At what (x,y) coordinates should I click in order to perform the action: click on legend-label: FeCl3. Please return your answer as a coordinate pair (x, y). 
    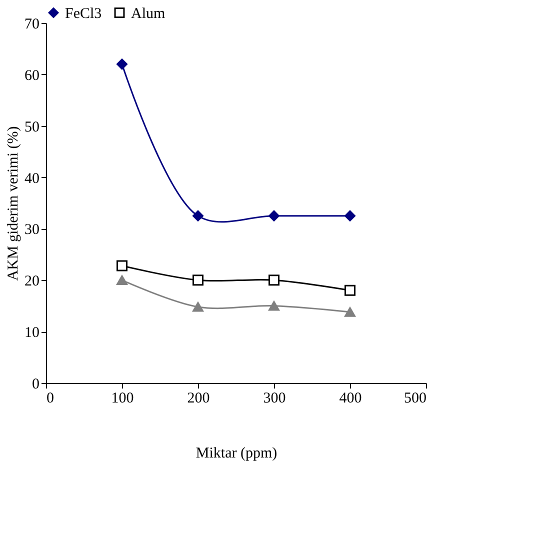
    Looking at the image, I should click on (83, 14).